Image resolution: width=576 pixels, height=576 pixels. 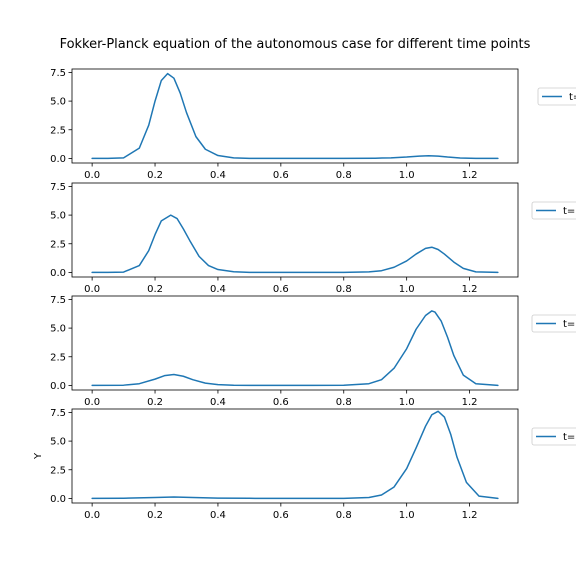 I want to click on legend-1: t=, so click(x=556, y=96).